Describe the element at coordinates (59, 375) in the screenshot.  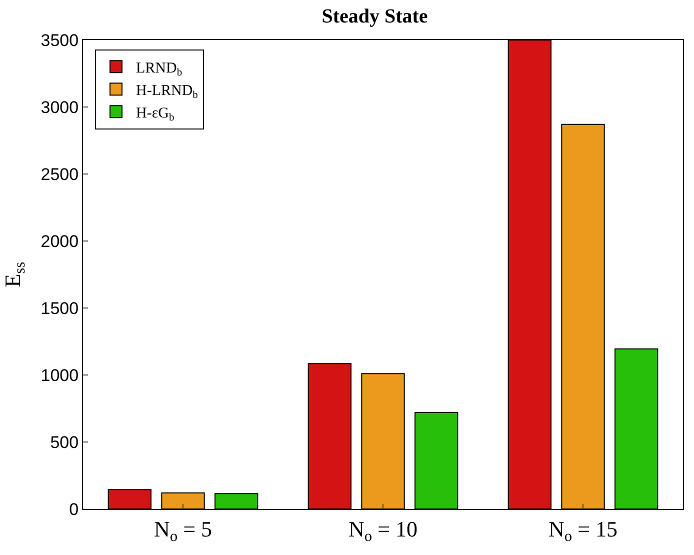
I see `y-tick-label: 1000` at that location.